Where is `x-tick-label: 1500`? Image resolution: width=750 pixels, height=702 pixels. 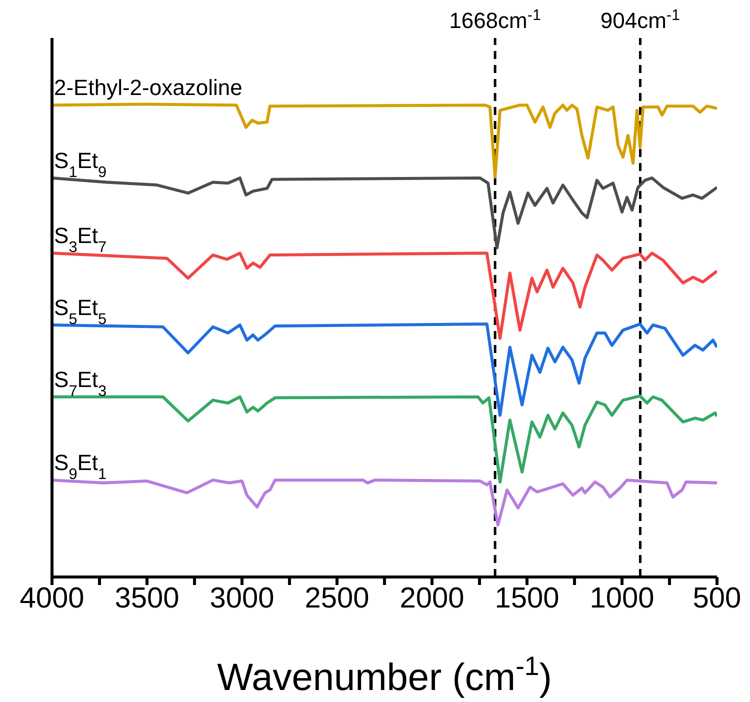
x-tick-label: 1500 is located at coordinates (527, 598).